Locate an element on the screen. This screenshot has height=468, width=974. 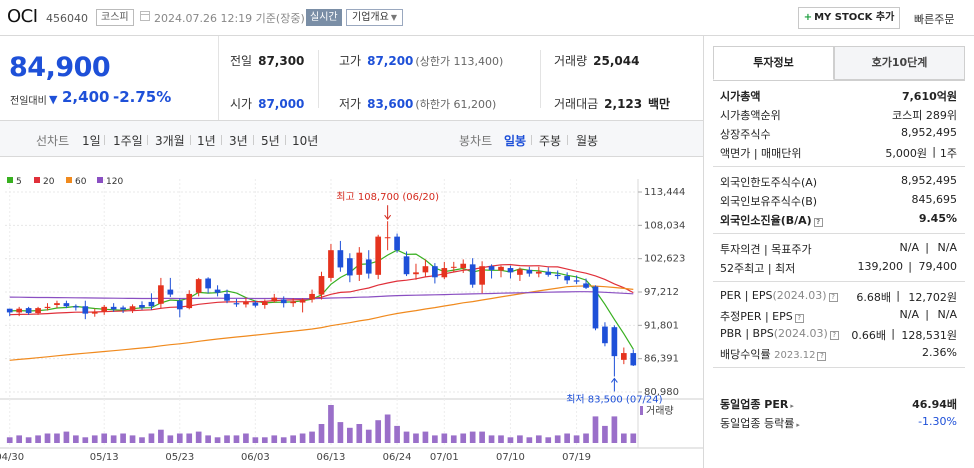
tab-daily: 일봉 is located at coordinates (515, 141).